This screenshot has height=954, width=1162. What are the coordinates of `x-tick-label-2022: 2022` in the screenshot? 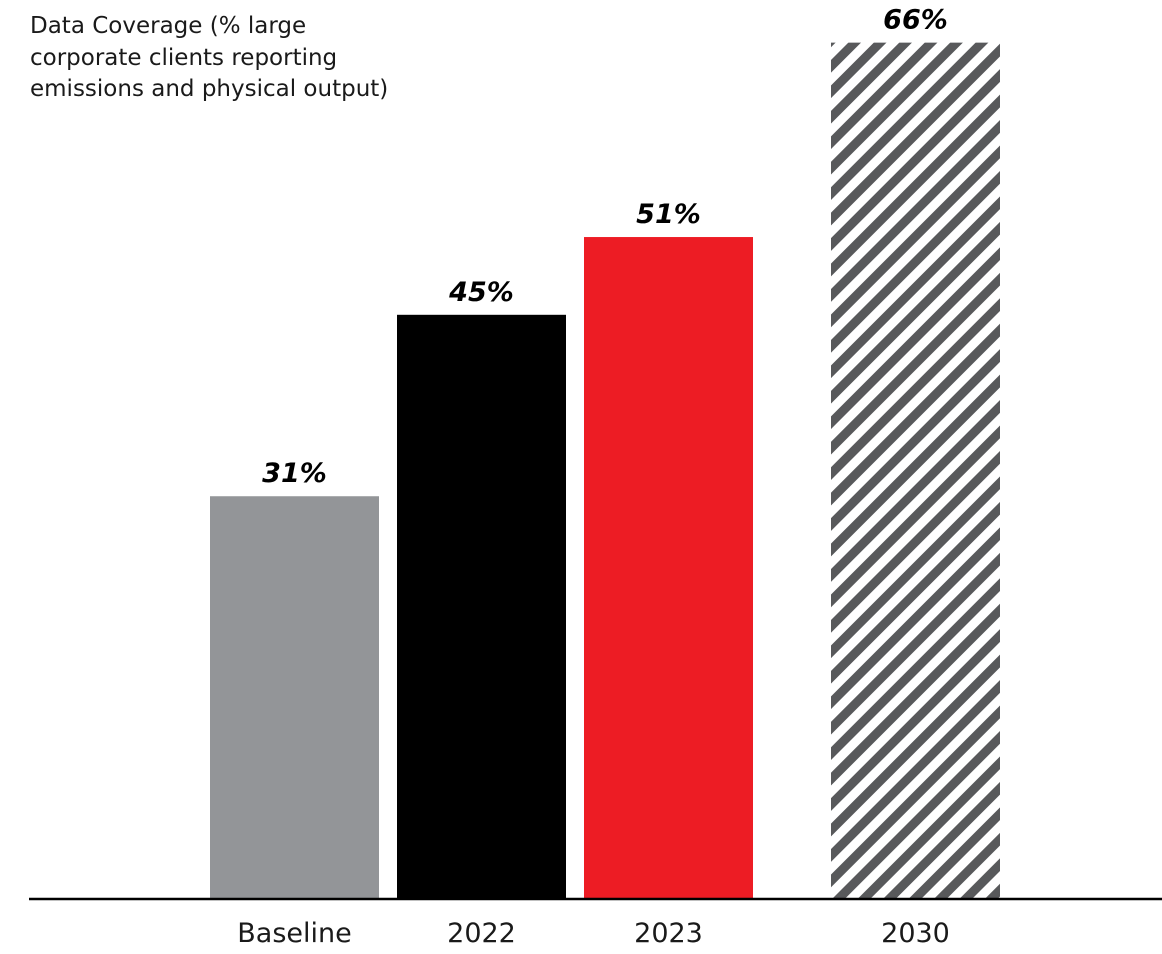 It's located at (481, 933).